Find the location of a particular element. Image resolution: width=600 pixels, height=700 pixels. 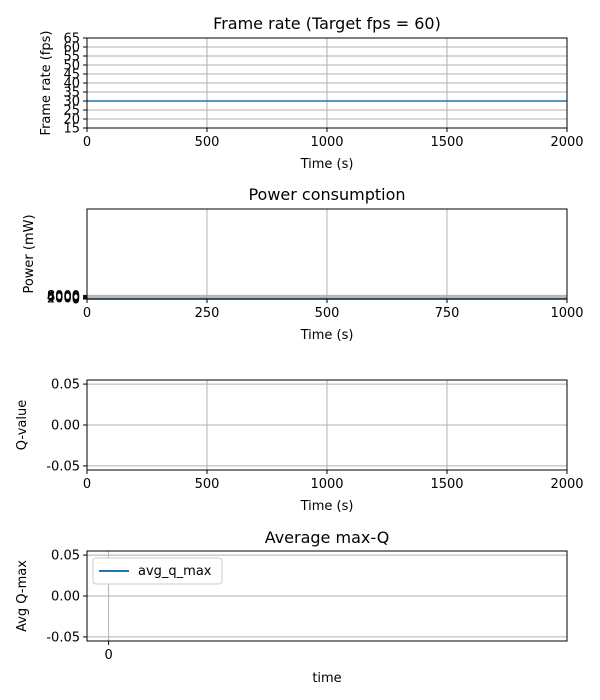

y-tick-label: 50 is located at coordinates (71, 66).